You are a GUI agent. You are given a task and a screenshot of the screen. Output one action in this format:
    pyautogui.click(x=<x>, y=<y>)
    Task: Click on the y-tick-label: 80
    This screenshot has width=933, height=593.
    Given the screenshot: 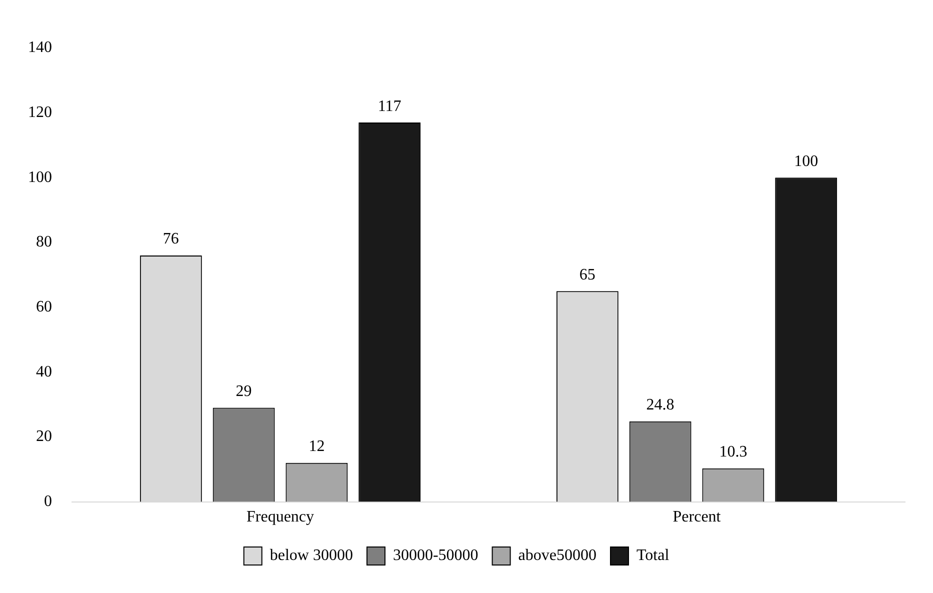 What is the action you would take?
    pyautogui.click(x=44, y=242)
    